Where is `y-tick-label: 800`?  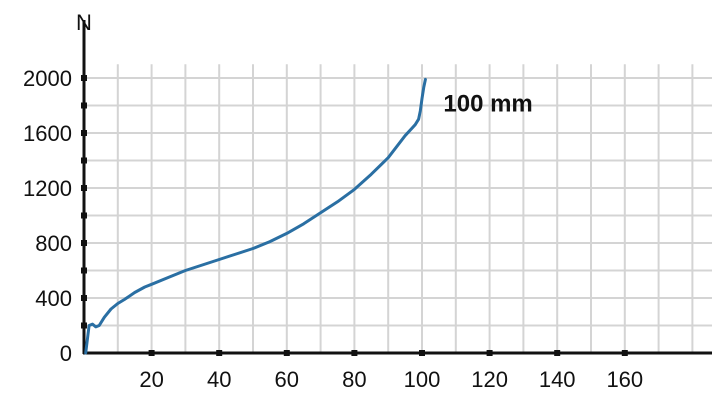 y-tick-label: 800 is located at coordinates (53, 243).